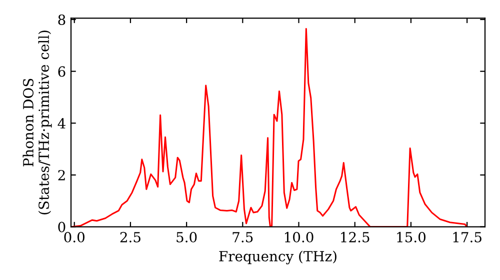 The width and height of the screenshot is (500, 280). I want to click on y-axis-title: Phonon DOS (States/THz·primitive cell), so click(37, 122).